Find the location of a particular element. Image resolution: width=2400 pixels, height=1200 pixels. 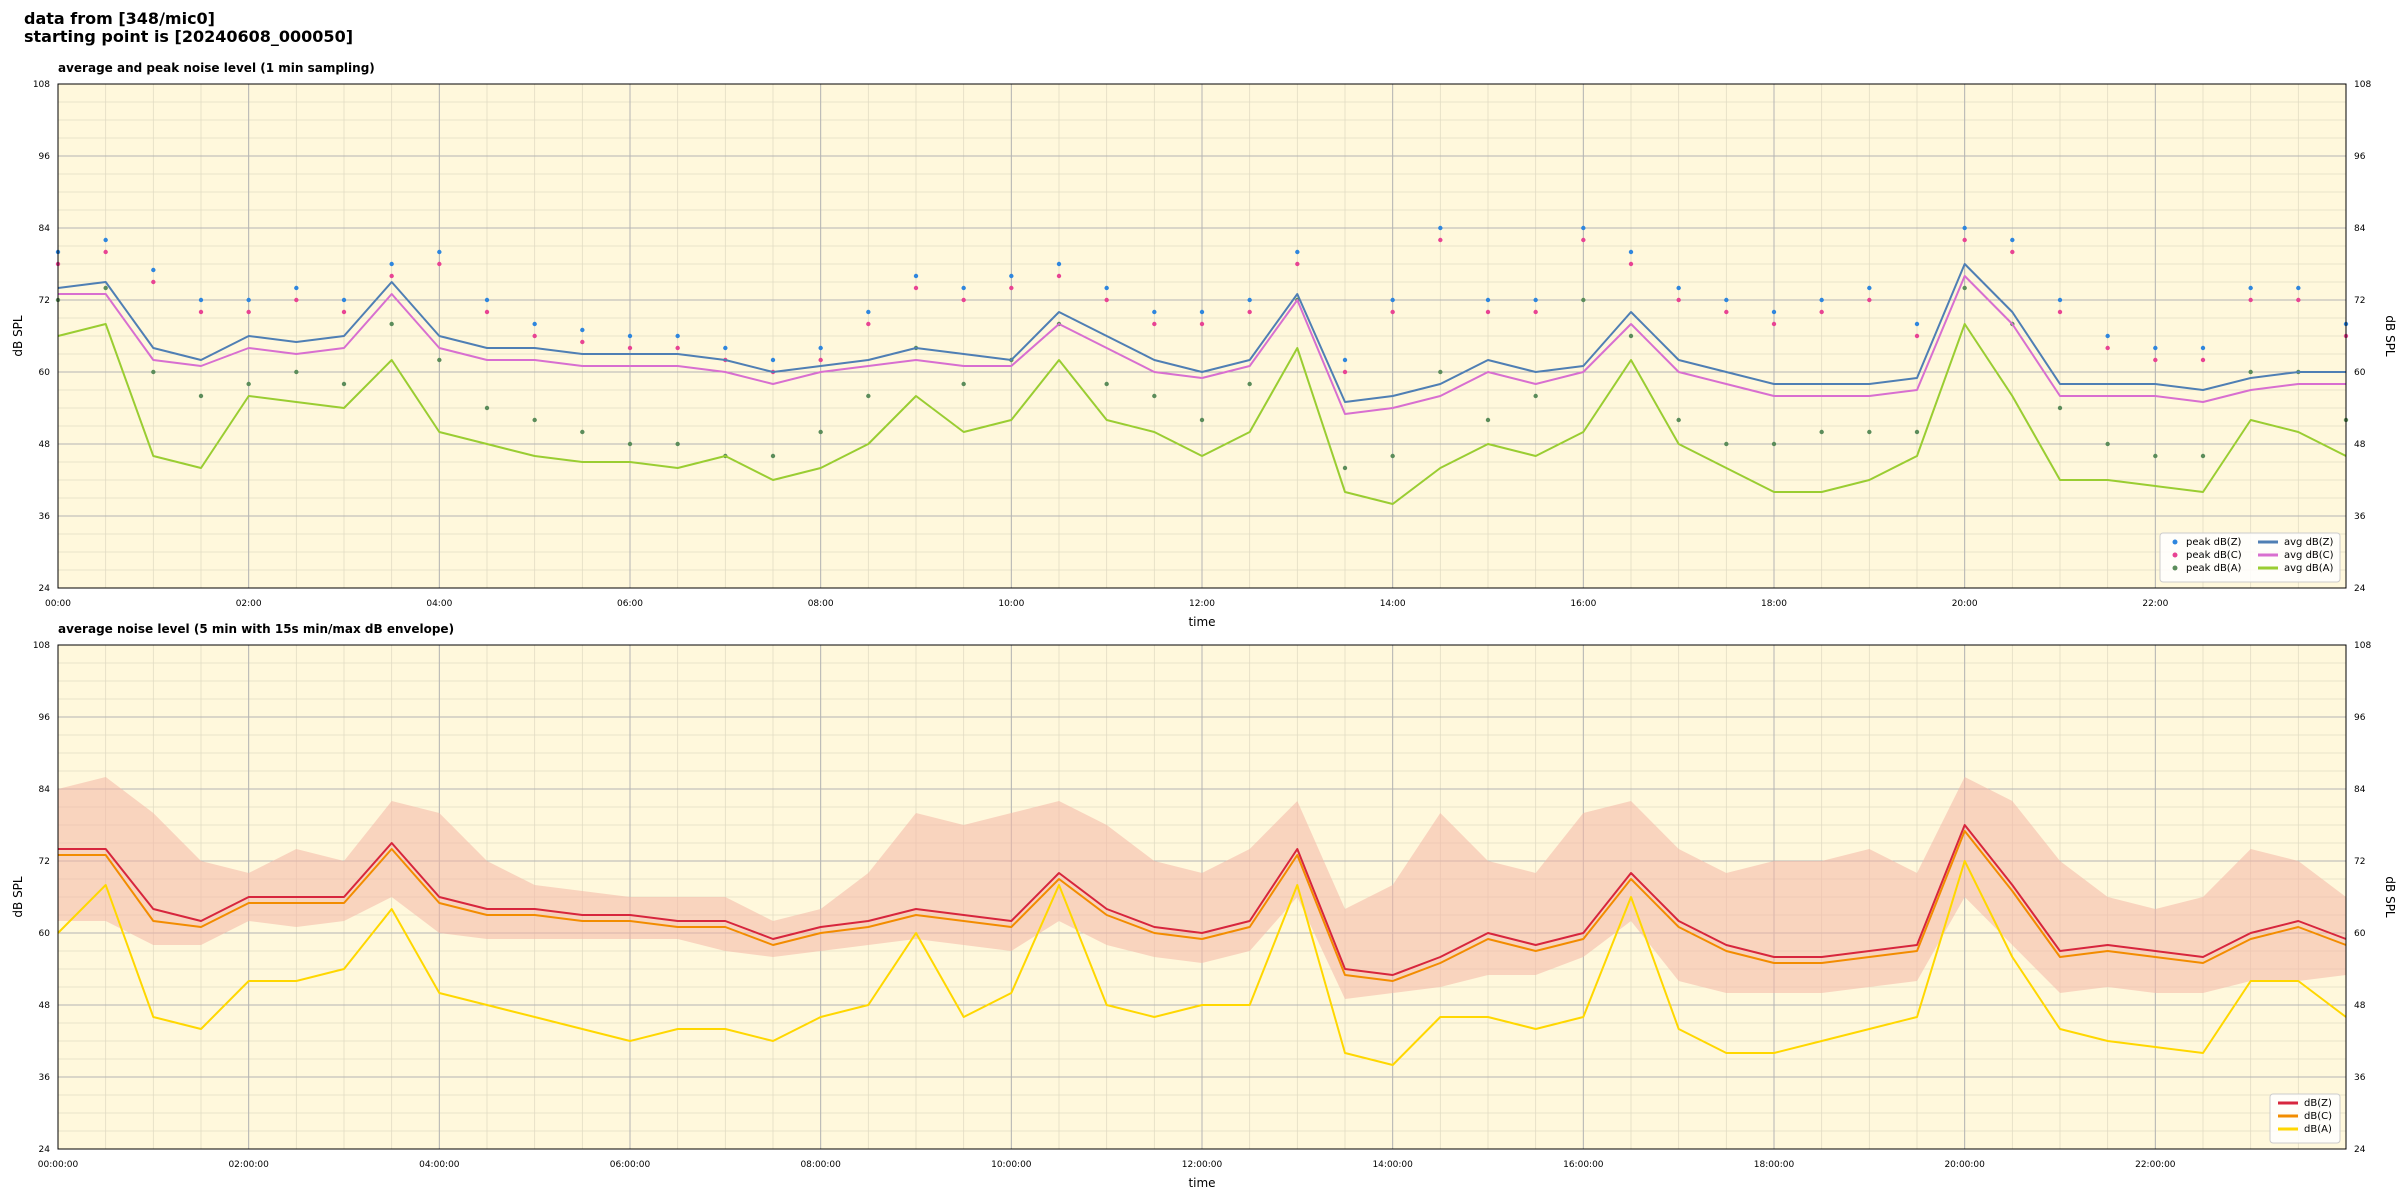

series-db-c-line is located at coordinates (1202, 906).